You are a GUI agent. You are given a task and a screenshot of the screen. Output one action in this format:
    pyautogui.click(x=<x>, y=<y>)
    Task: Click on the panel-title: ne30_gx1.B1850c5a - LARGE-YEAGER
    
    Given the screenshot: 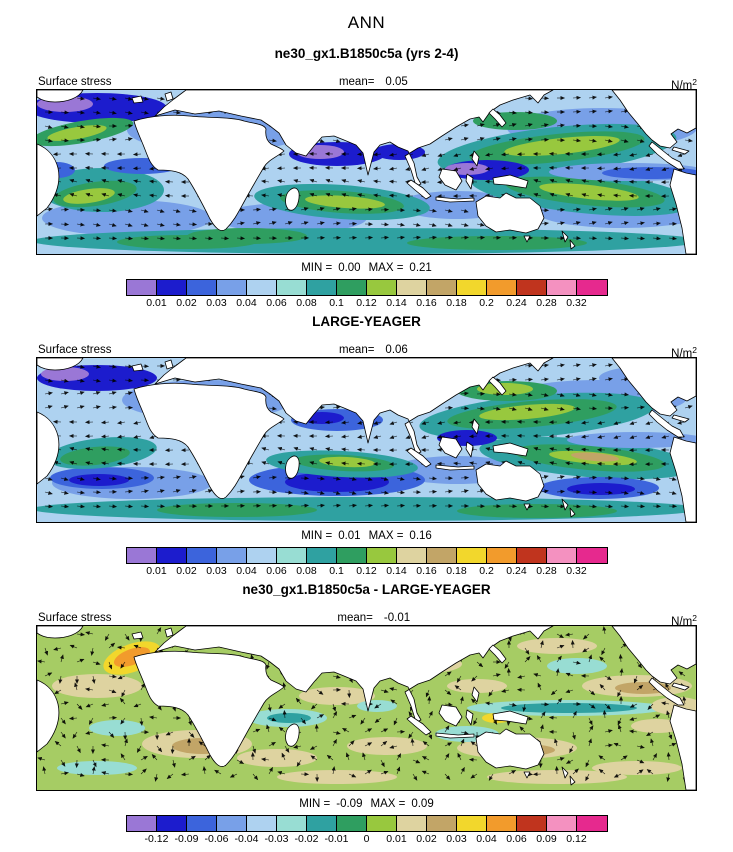 What is the action you would take?
    pyautogui.click(x=366, y=589)
    